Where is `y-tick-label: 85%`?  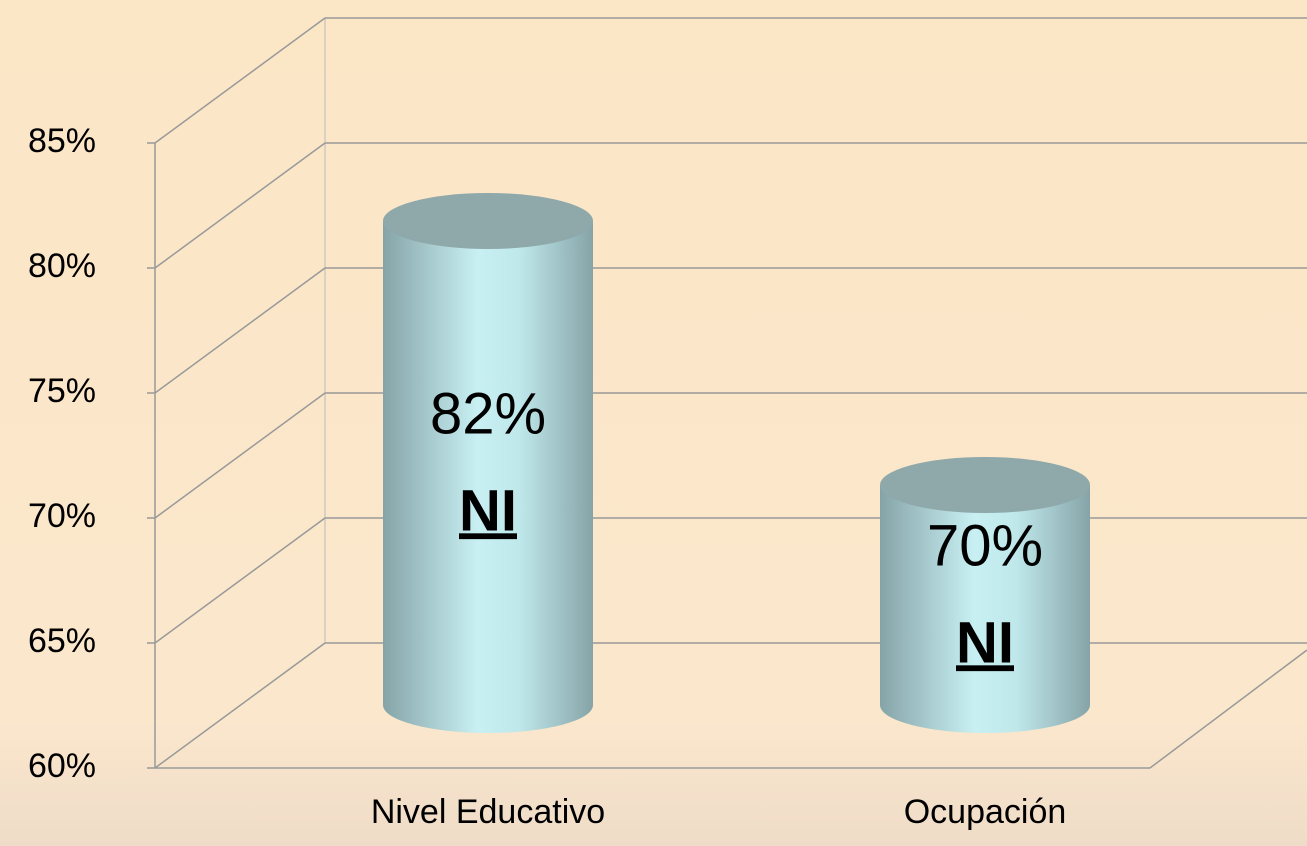
y-tick-label: 85% is located at coordinates (62, 141).